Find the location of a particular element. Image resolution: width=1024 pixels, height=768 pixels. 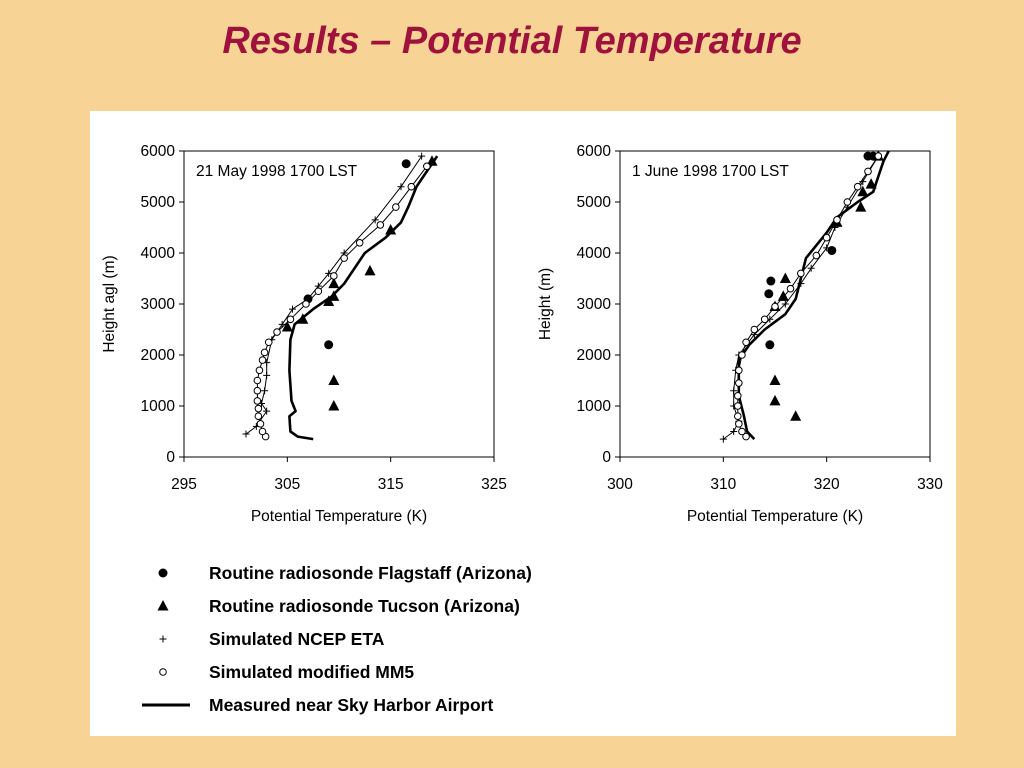

legend-item: Measured near Sky Harbor Airport is located at coordinates (317, 705).